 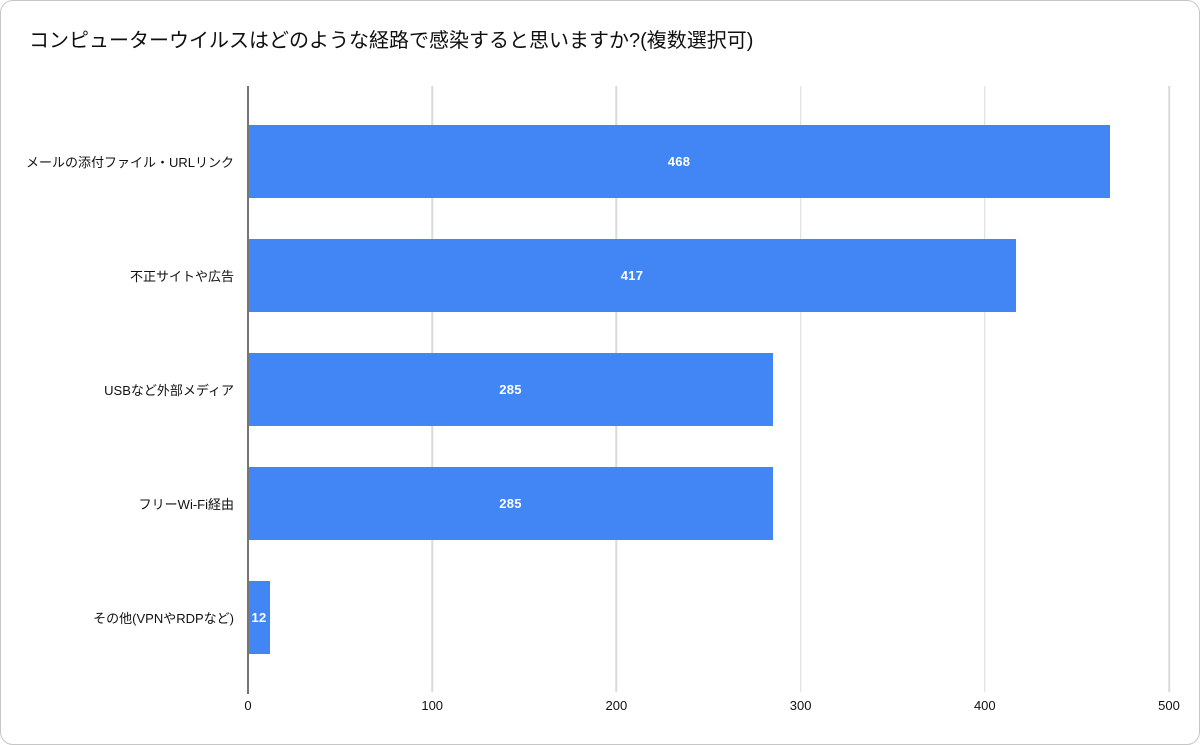 I want to click on y-axis-line, so click(x=248, y=390).